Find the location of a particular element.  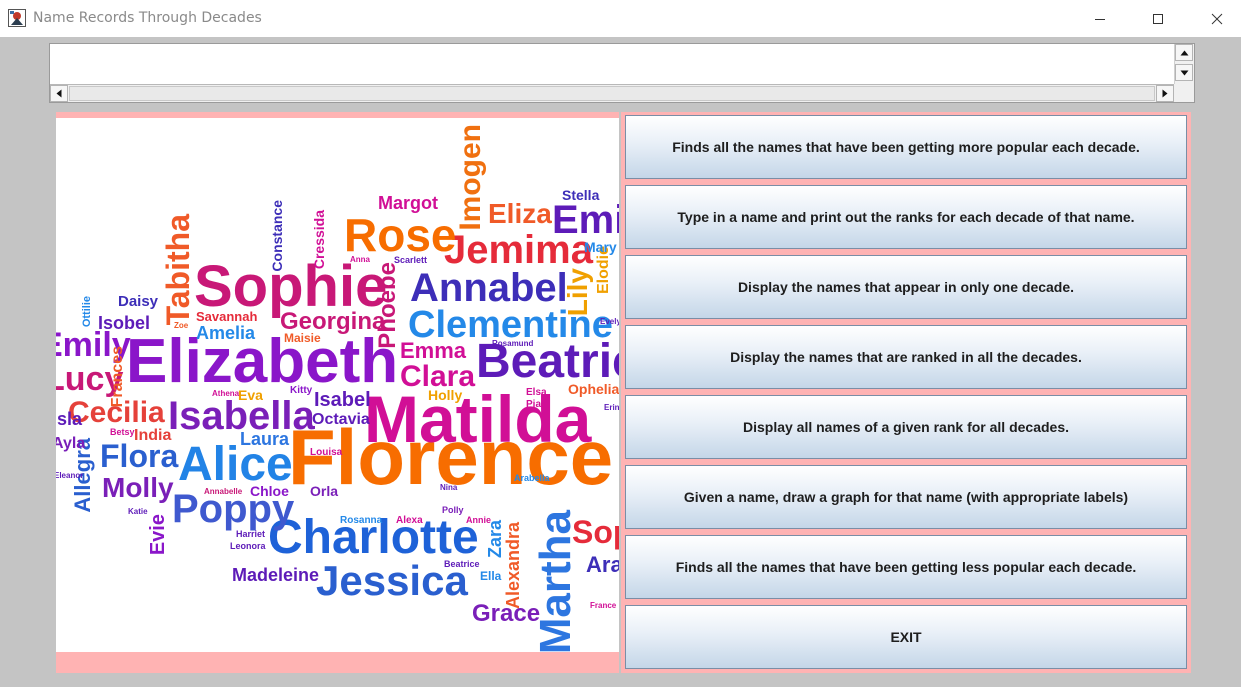

exit-button: EXIT is located at coordinates (906, 637).